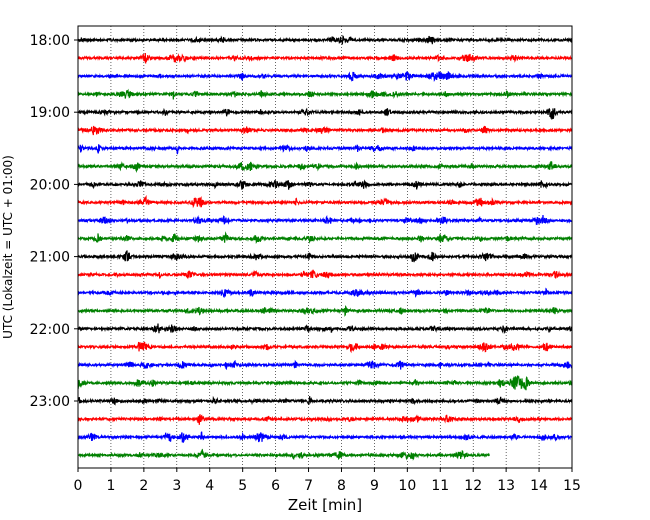  What do you see at coordinates (209, 486) in the screenshot?
I see `x-tick-label: 4` at bounding box center [209, 486].